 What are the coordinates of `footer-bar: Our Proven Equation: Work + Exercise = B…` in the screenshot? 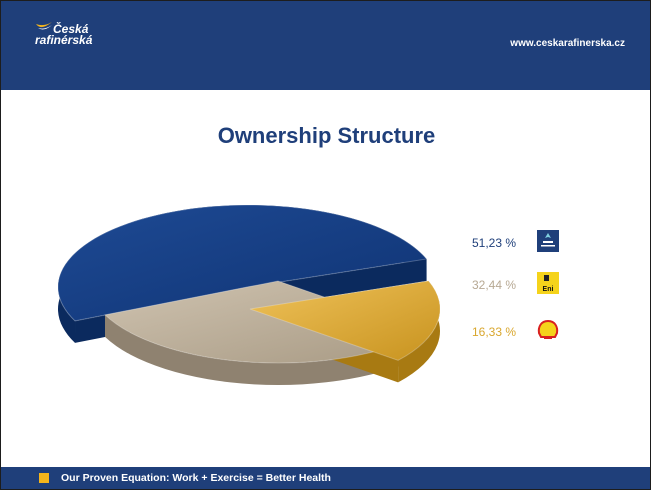 It's located at (325, 478).